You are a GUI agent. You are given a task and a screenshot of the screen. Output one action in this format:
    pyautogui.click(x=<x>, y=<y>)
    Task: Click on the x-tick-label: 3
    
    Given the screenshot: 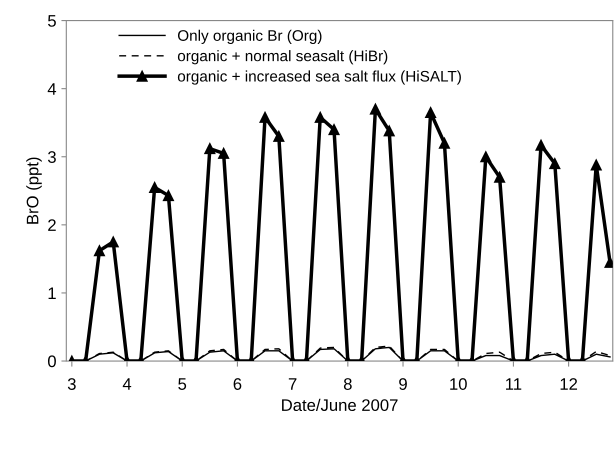 What is the action you would take?
    pyautogui.click(x=72, y=384)
    